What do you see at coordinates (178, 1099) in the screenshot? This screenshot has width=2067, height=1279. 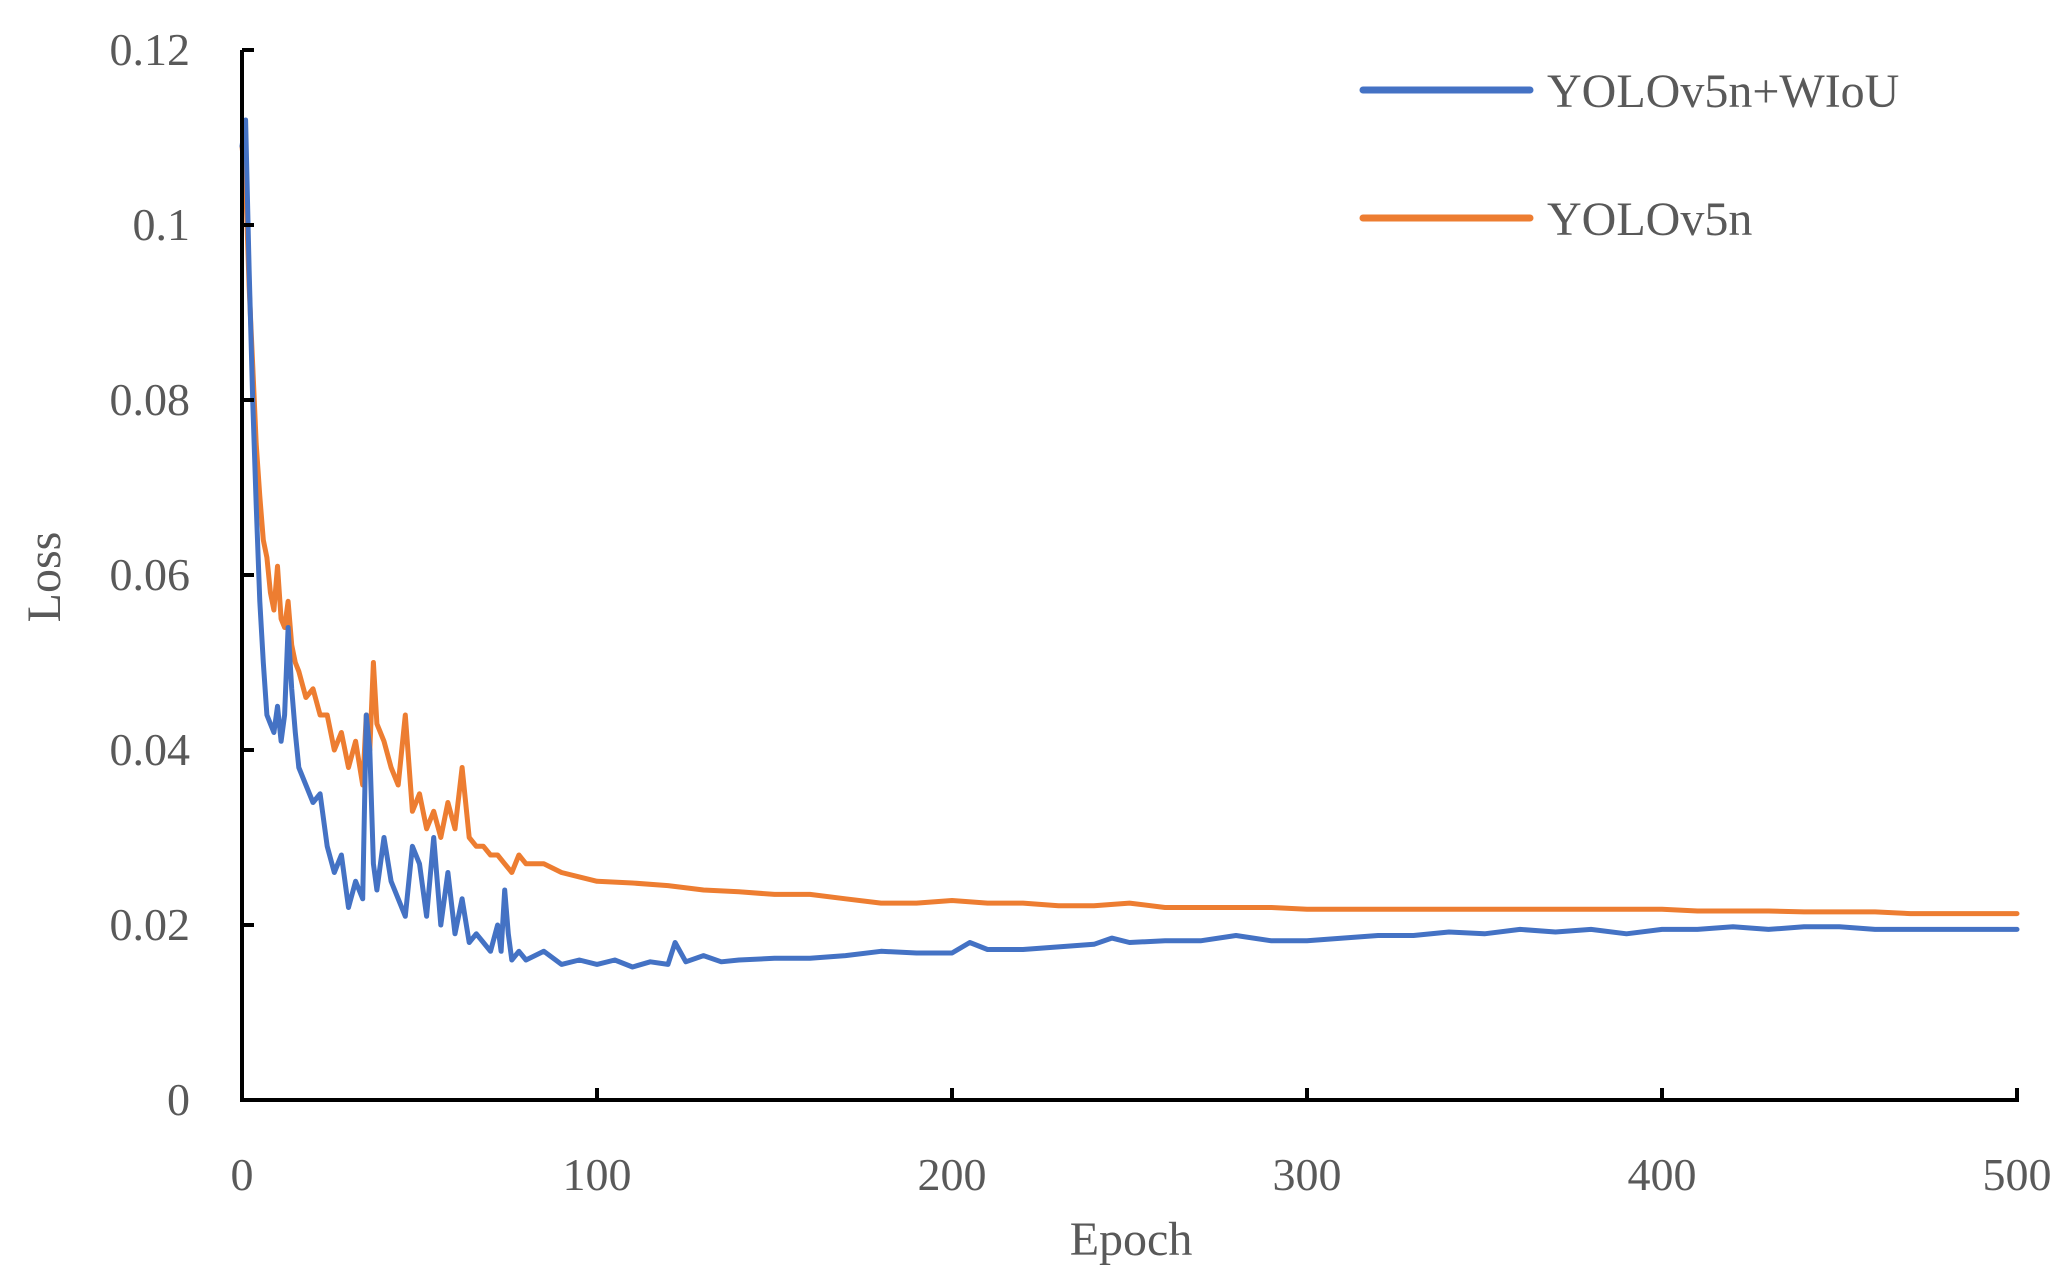 I see `y-tick-label: 0` at bounding box center [178, 1099].